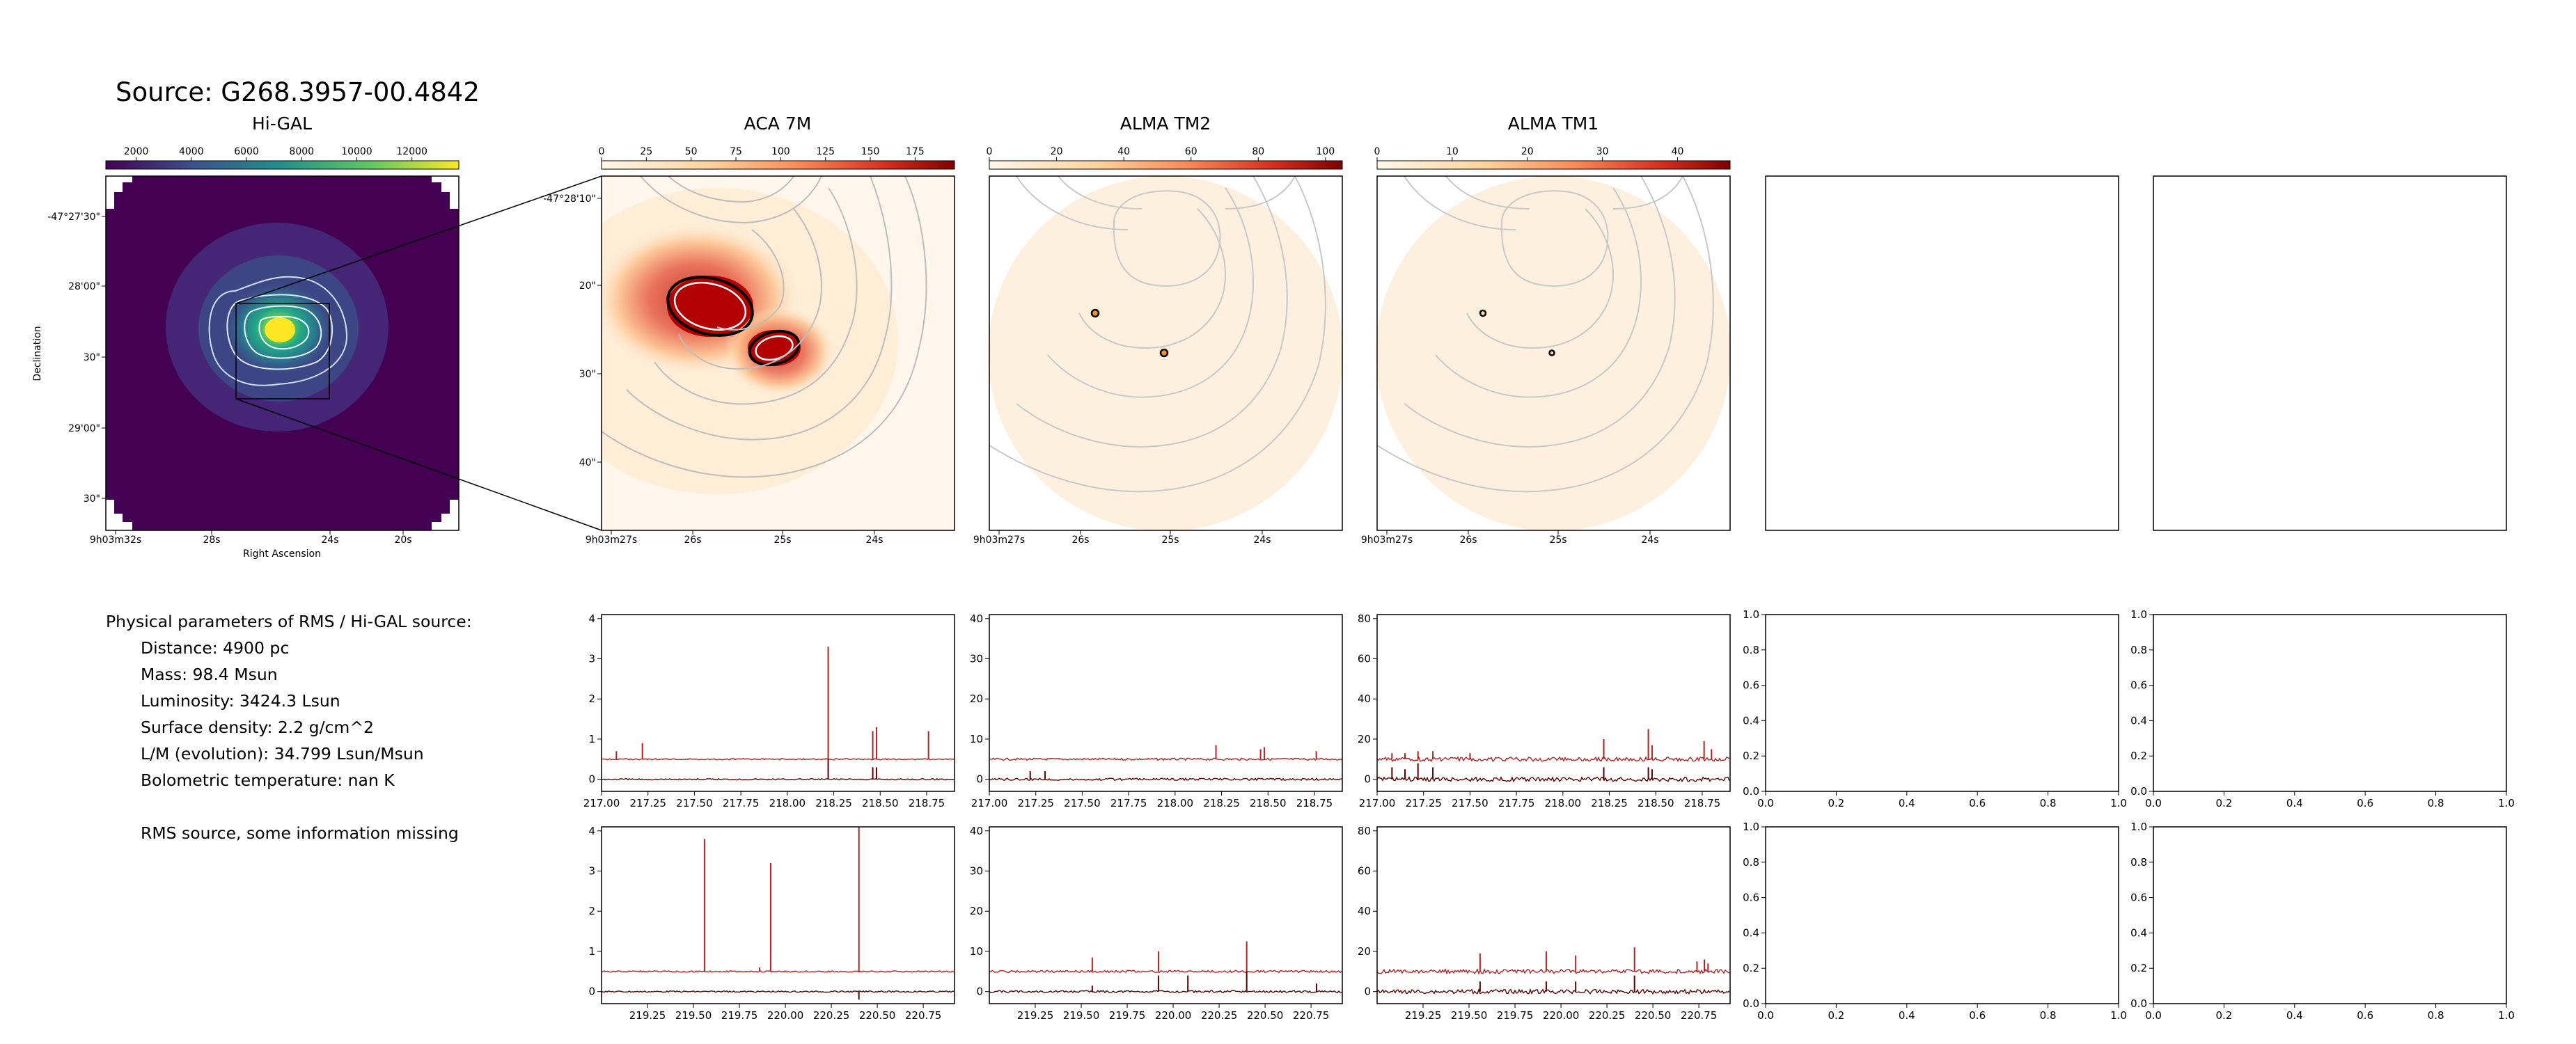 Image resolution: width=2576 pixels, height=1044 pixels. Describe the element at coordinates (1423, 803) in the screenshot. I see `x-tick-label: 217.25` at that location.